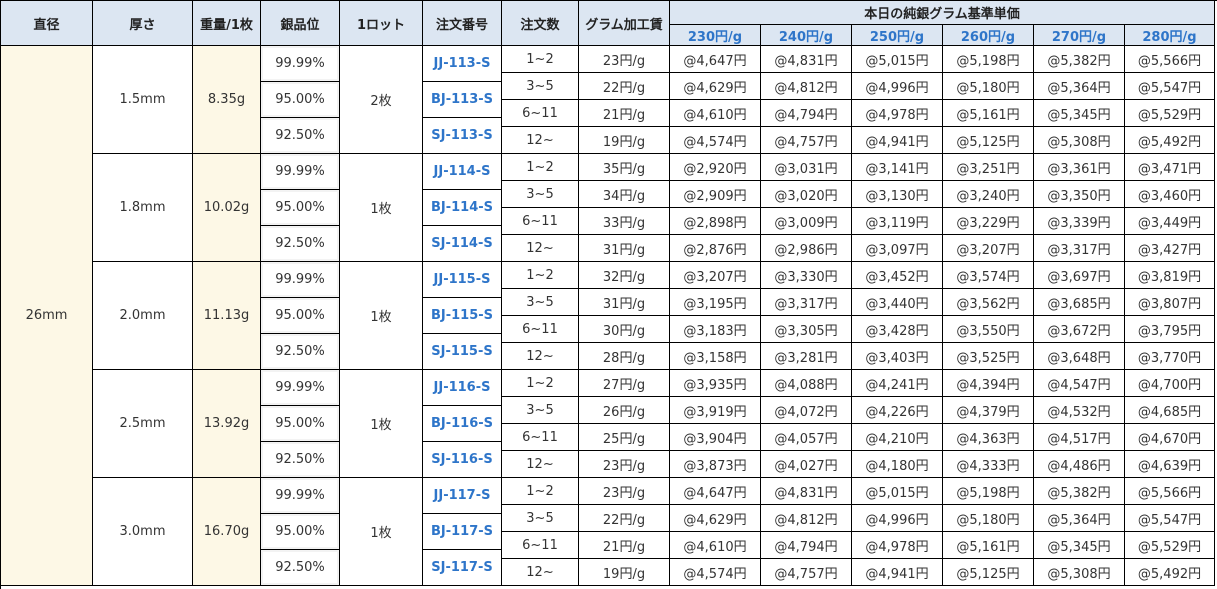 This screenshot has width=1217, height=589. I want to click on order-code: SJ-115-S, so click(462, 352).